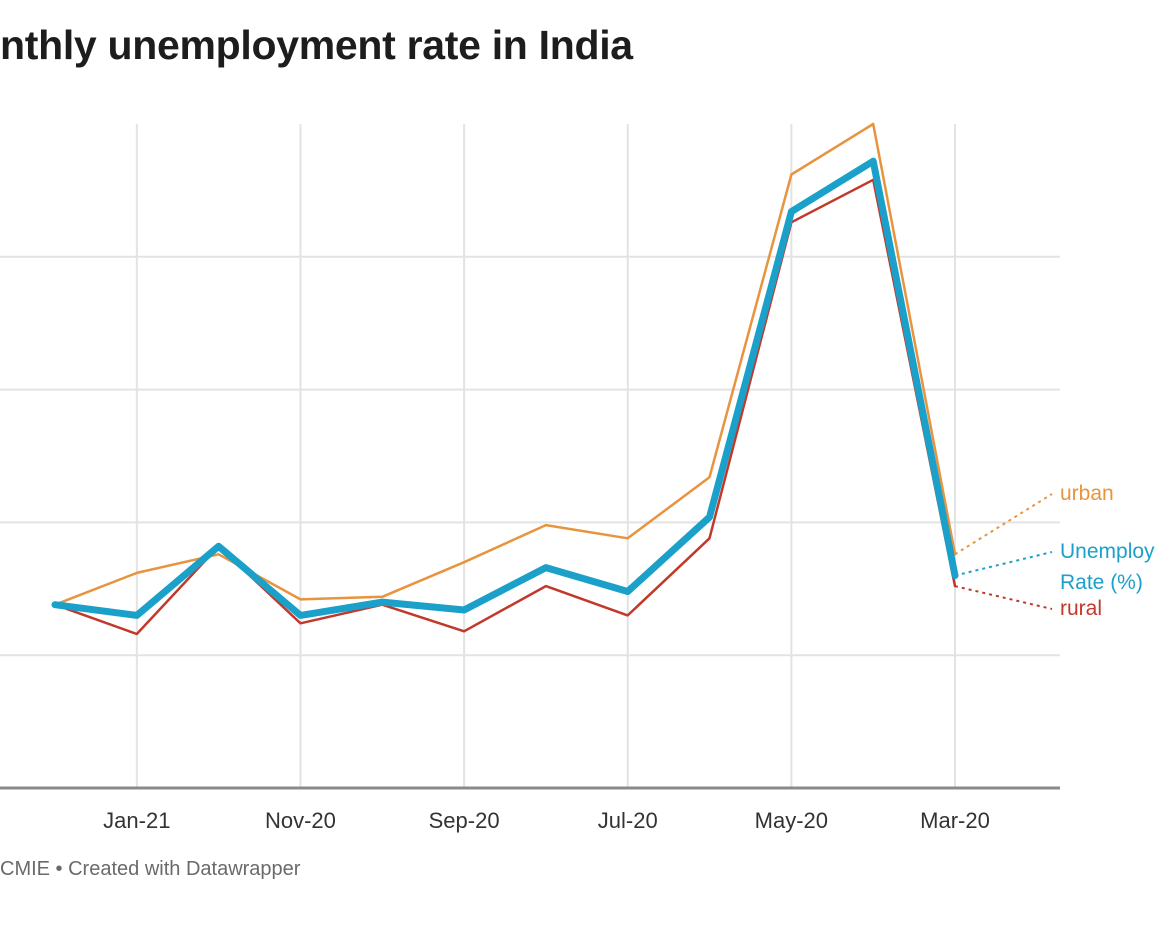  Describe the element at coordinates (316, 45) in the screenshot. I see `chart-title: nthly unemployment rate in India` at that location.